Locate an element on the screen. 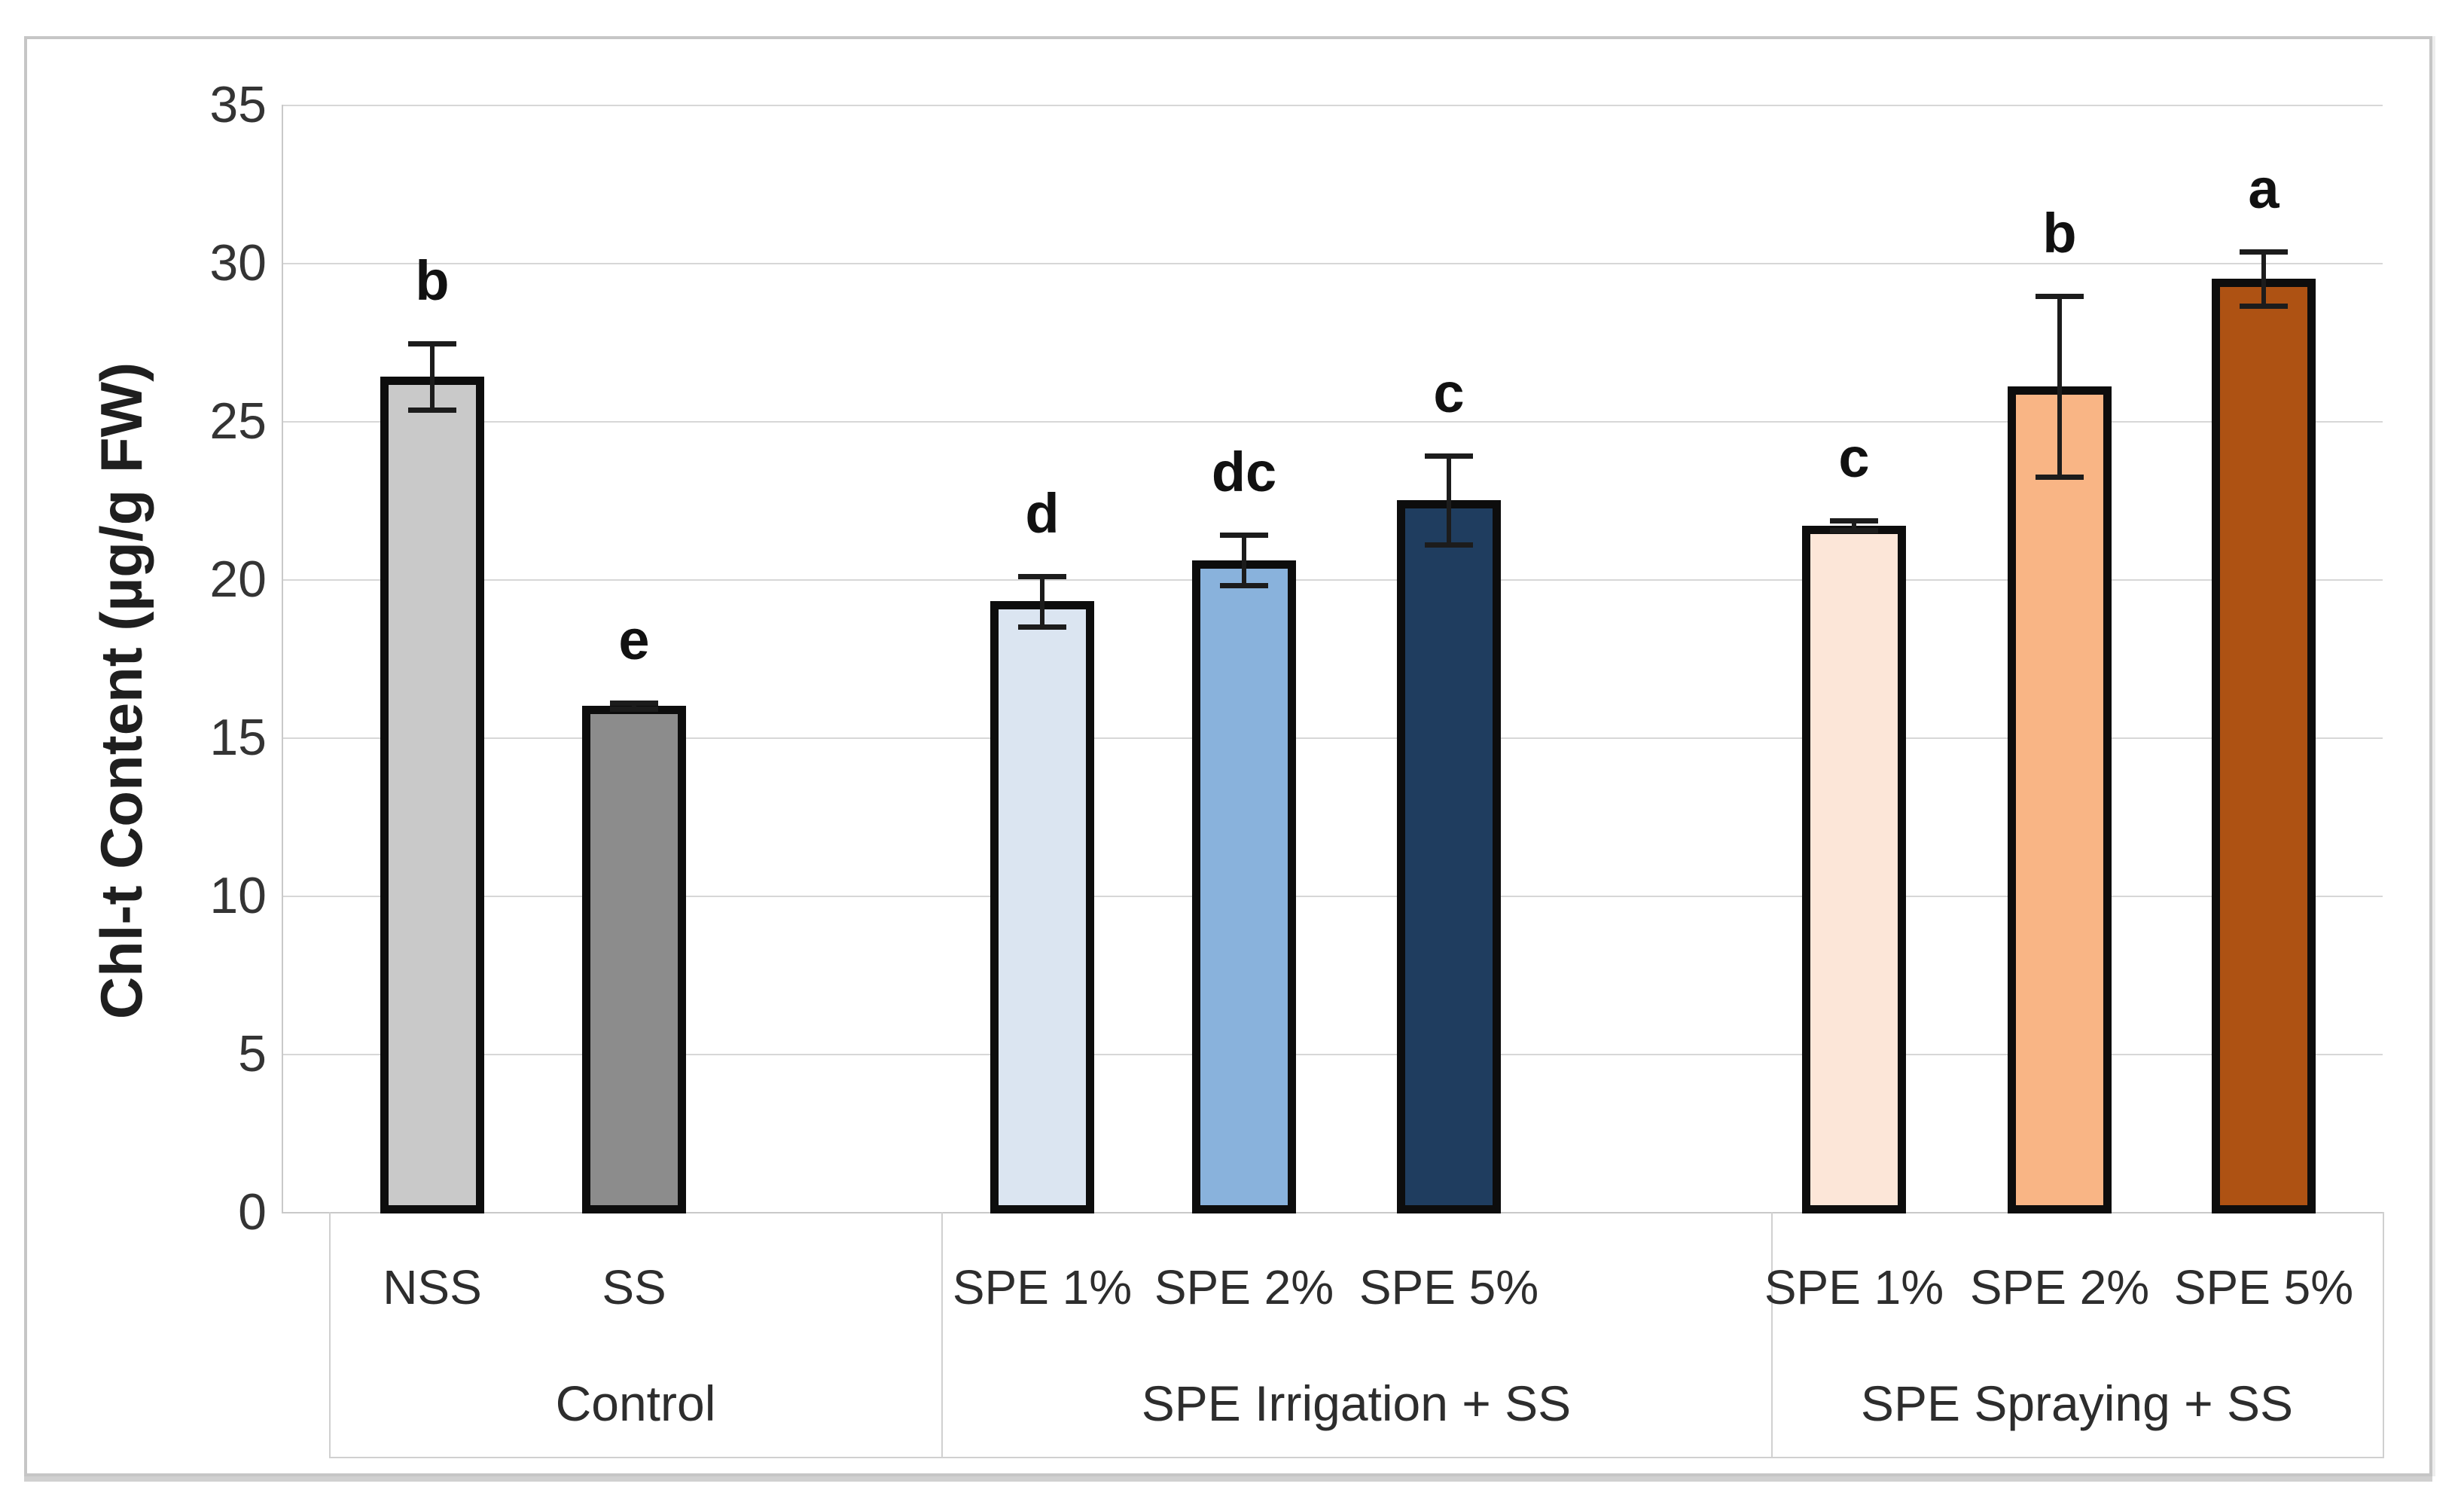 The width and height of the screenshot is (2464, 1508). y-tick-label-25: 25 is located at coordinates (238, 421).